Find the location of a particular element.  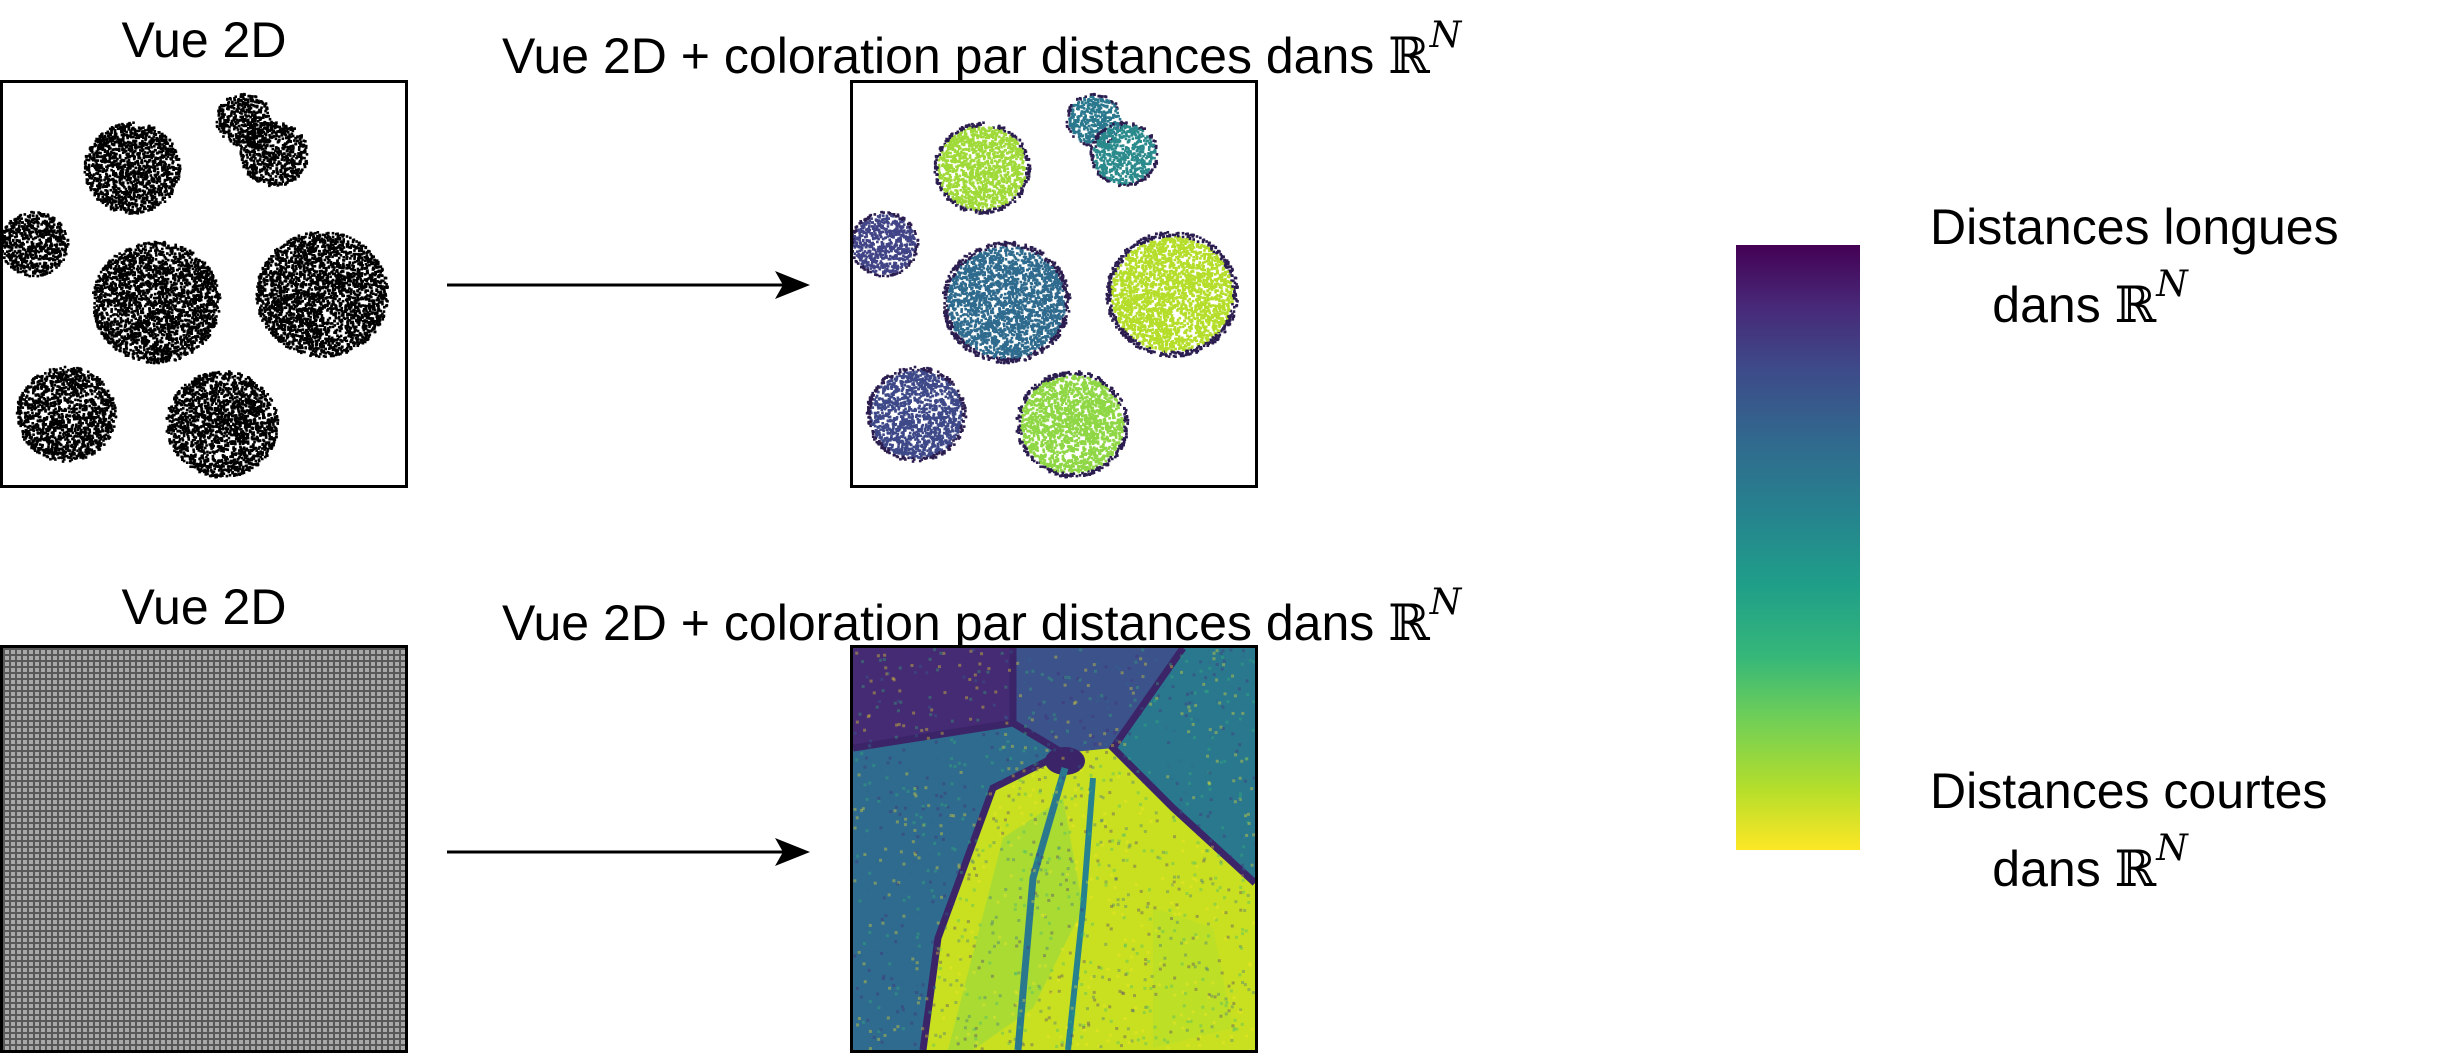

bottom-left-title: Vue 2D is located at coordinates (204, 607).